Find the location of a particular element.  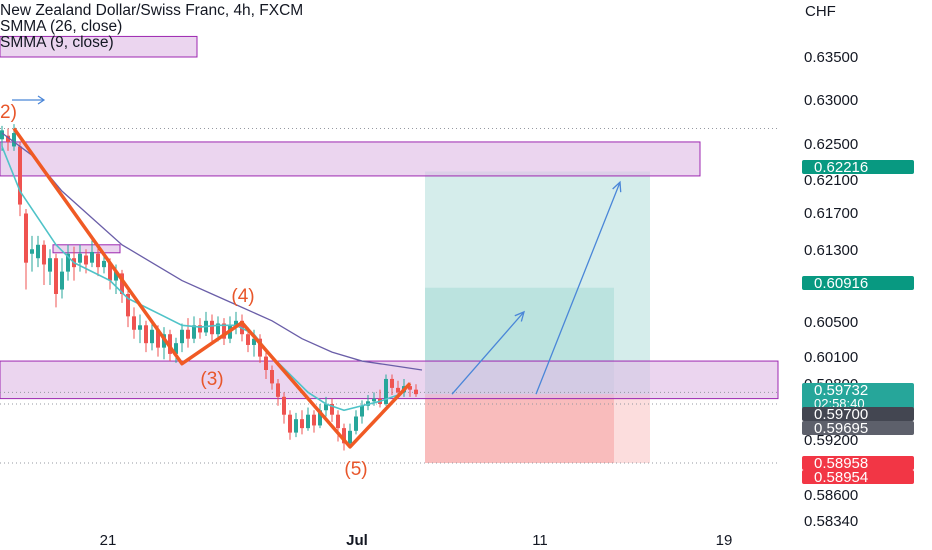

price-tag-label: 0.60916 is located at coordinates (841, 283).